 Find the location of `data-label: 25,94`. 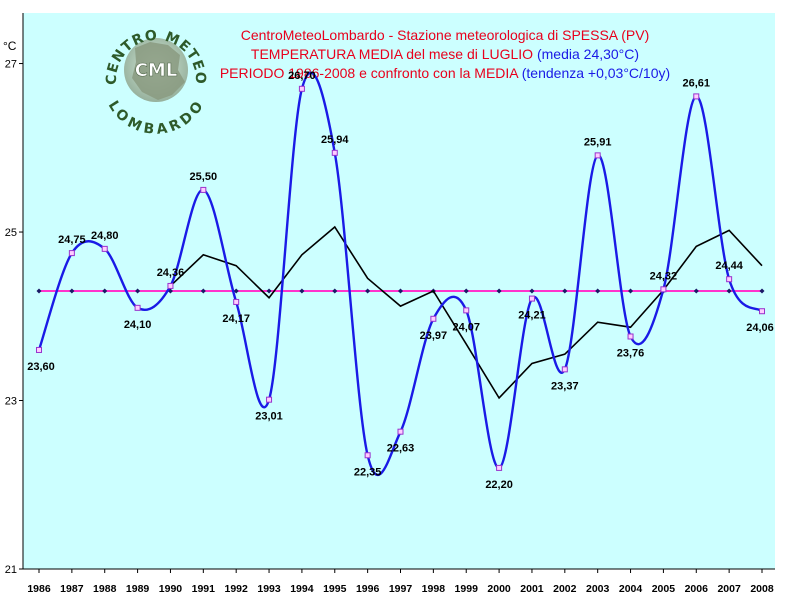

data-label: 25,94 is located at coordinates (335, 140).